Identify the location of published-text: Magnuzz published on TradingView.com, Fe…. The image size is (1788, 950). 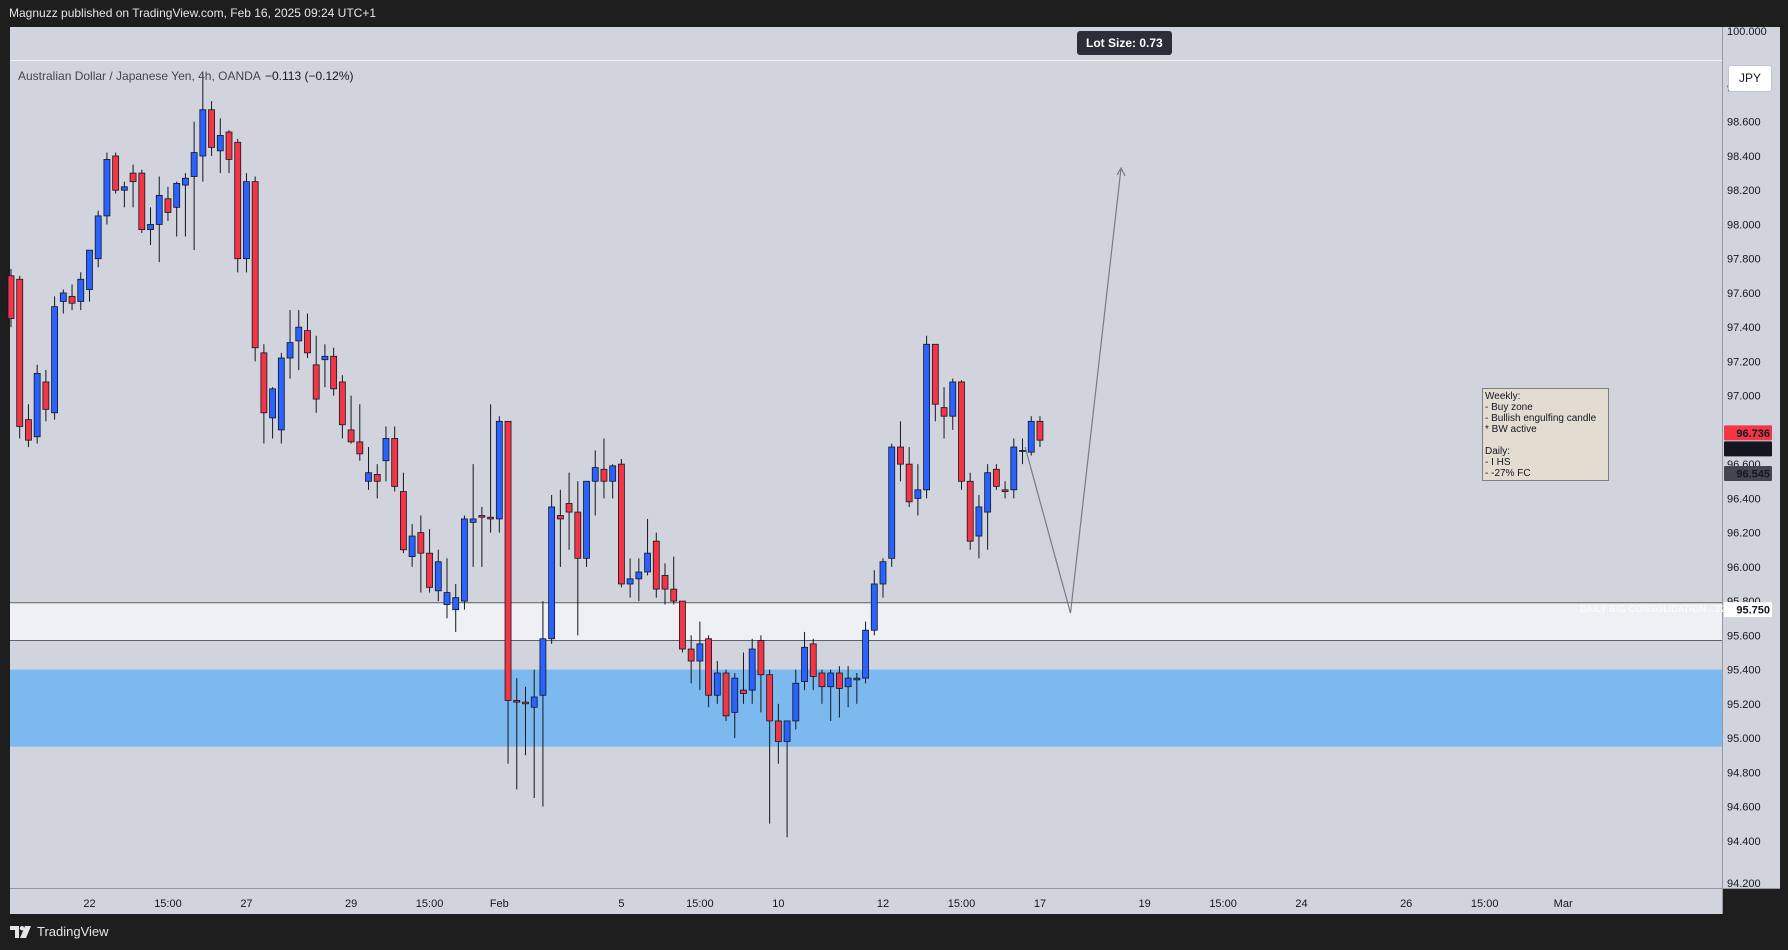
(193, 13).